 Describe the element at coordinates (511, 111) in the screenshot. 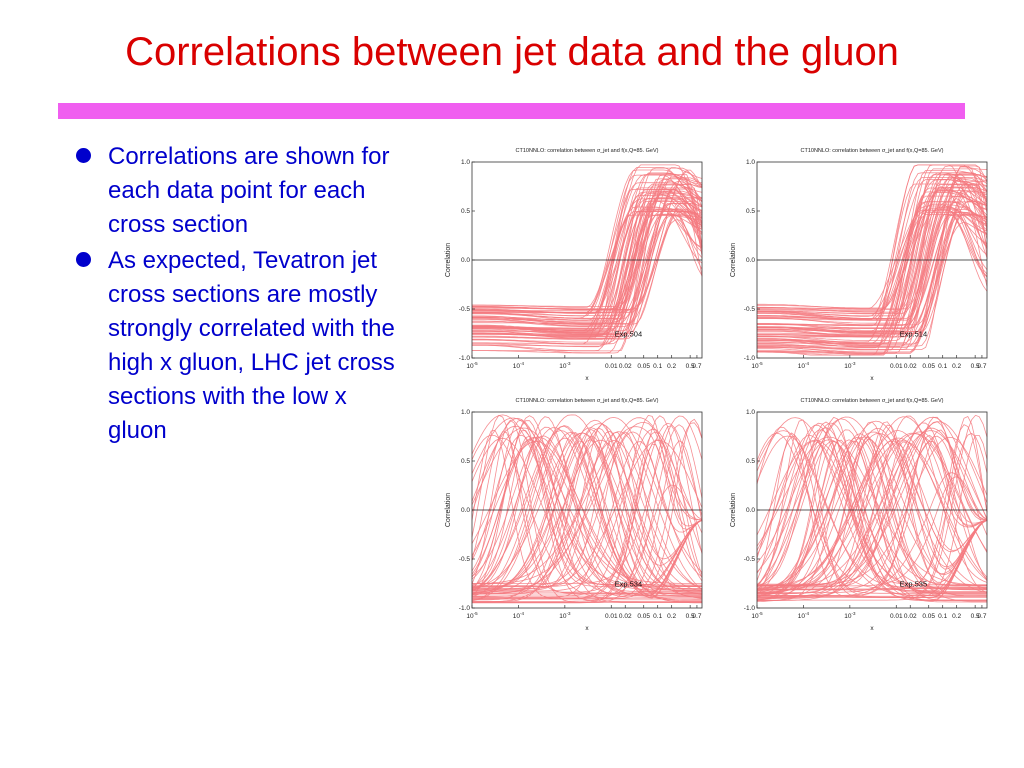

I see `title-underline-bar` at that location.